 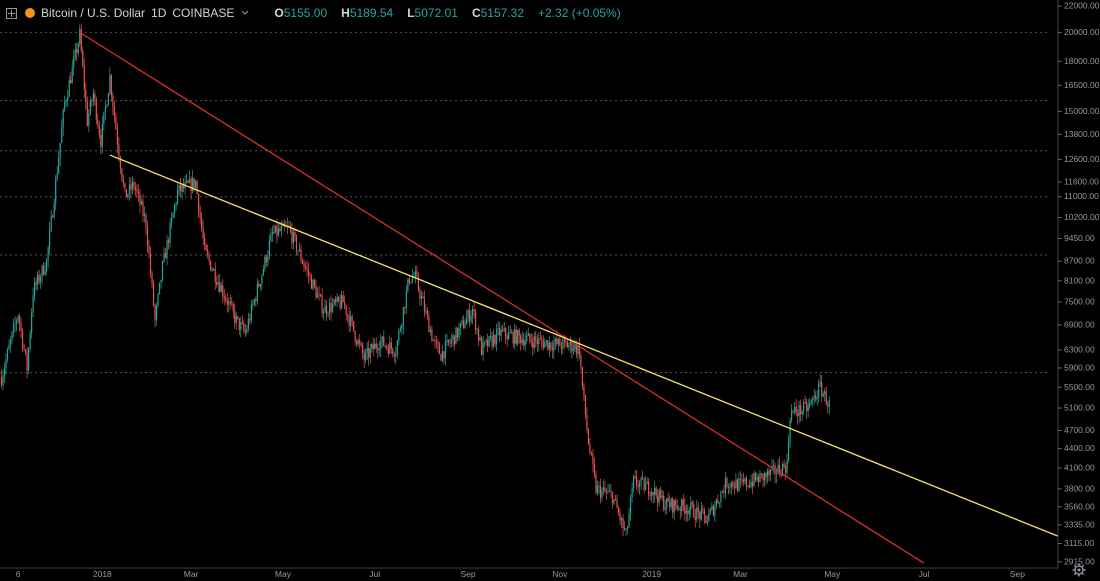 I want to click on price-axis-bg, so click(x=1079, y=284).